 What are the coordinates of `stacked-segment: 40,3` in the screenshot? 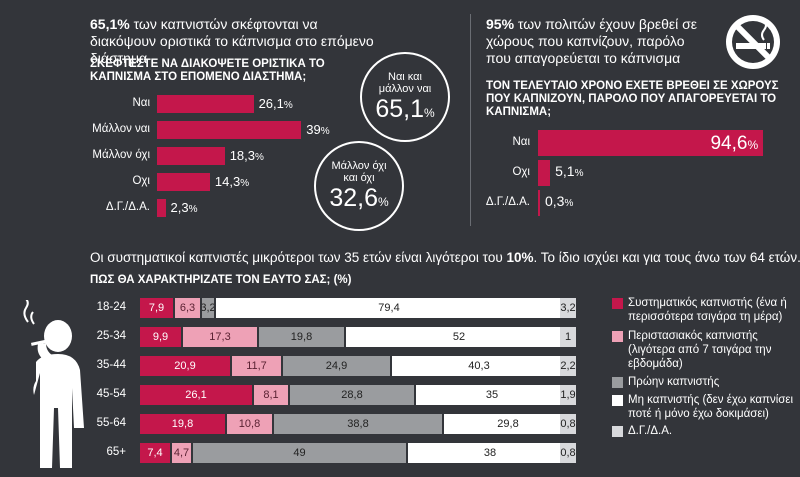 It's located at (480, 366).